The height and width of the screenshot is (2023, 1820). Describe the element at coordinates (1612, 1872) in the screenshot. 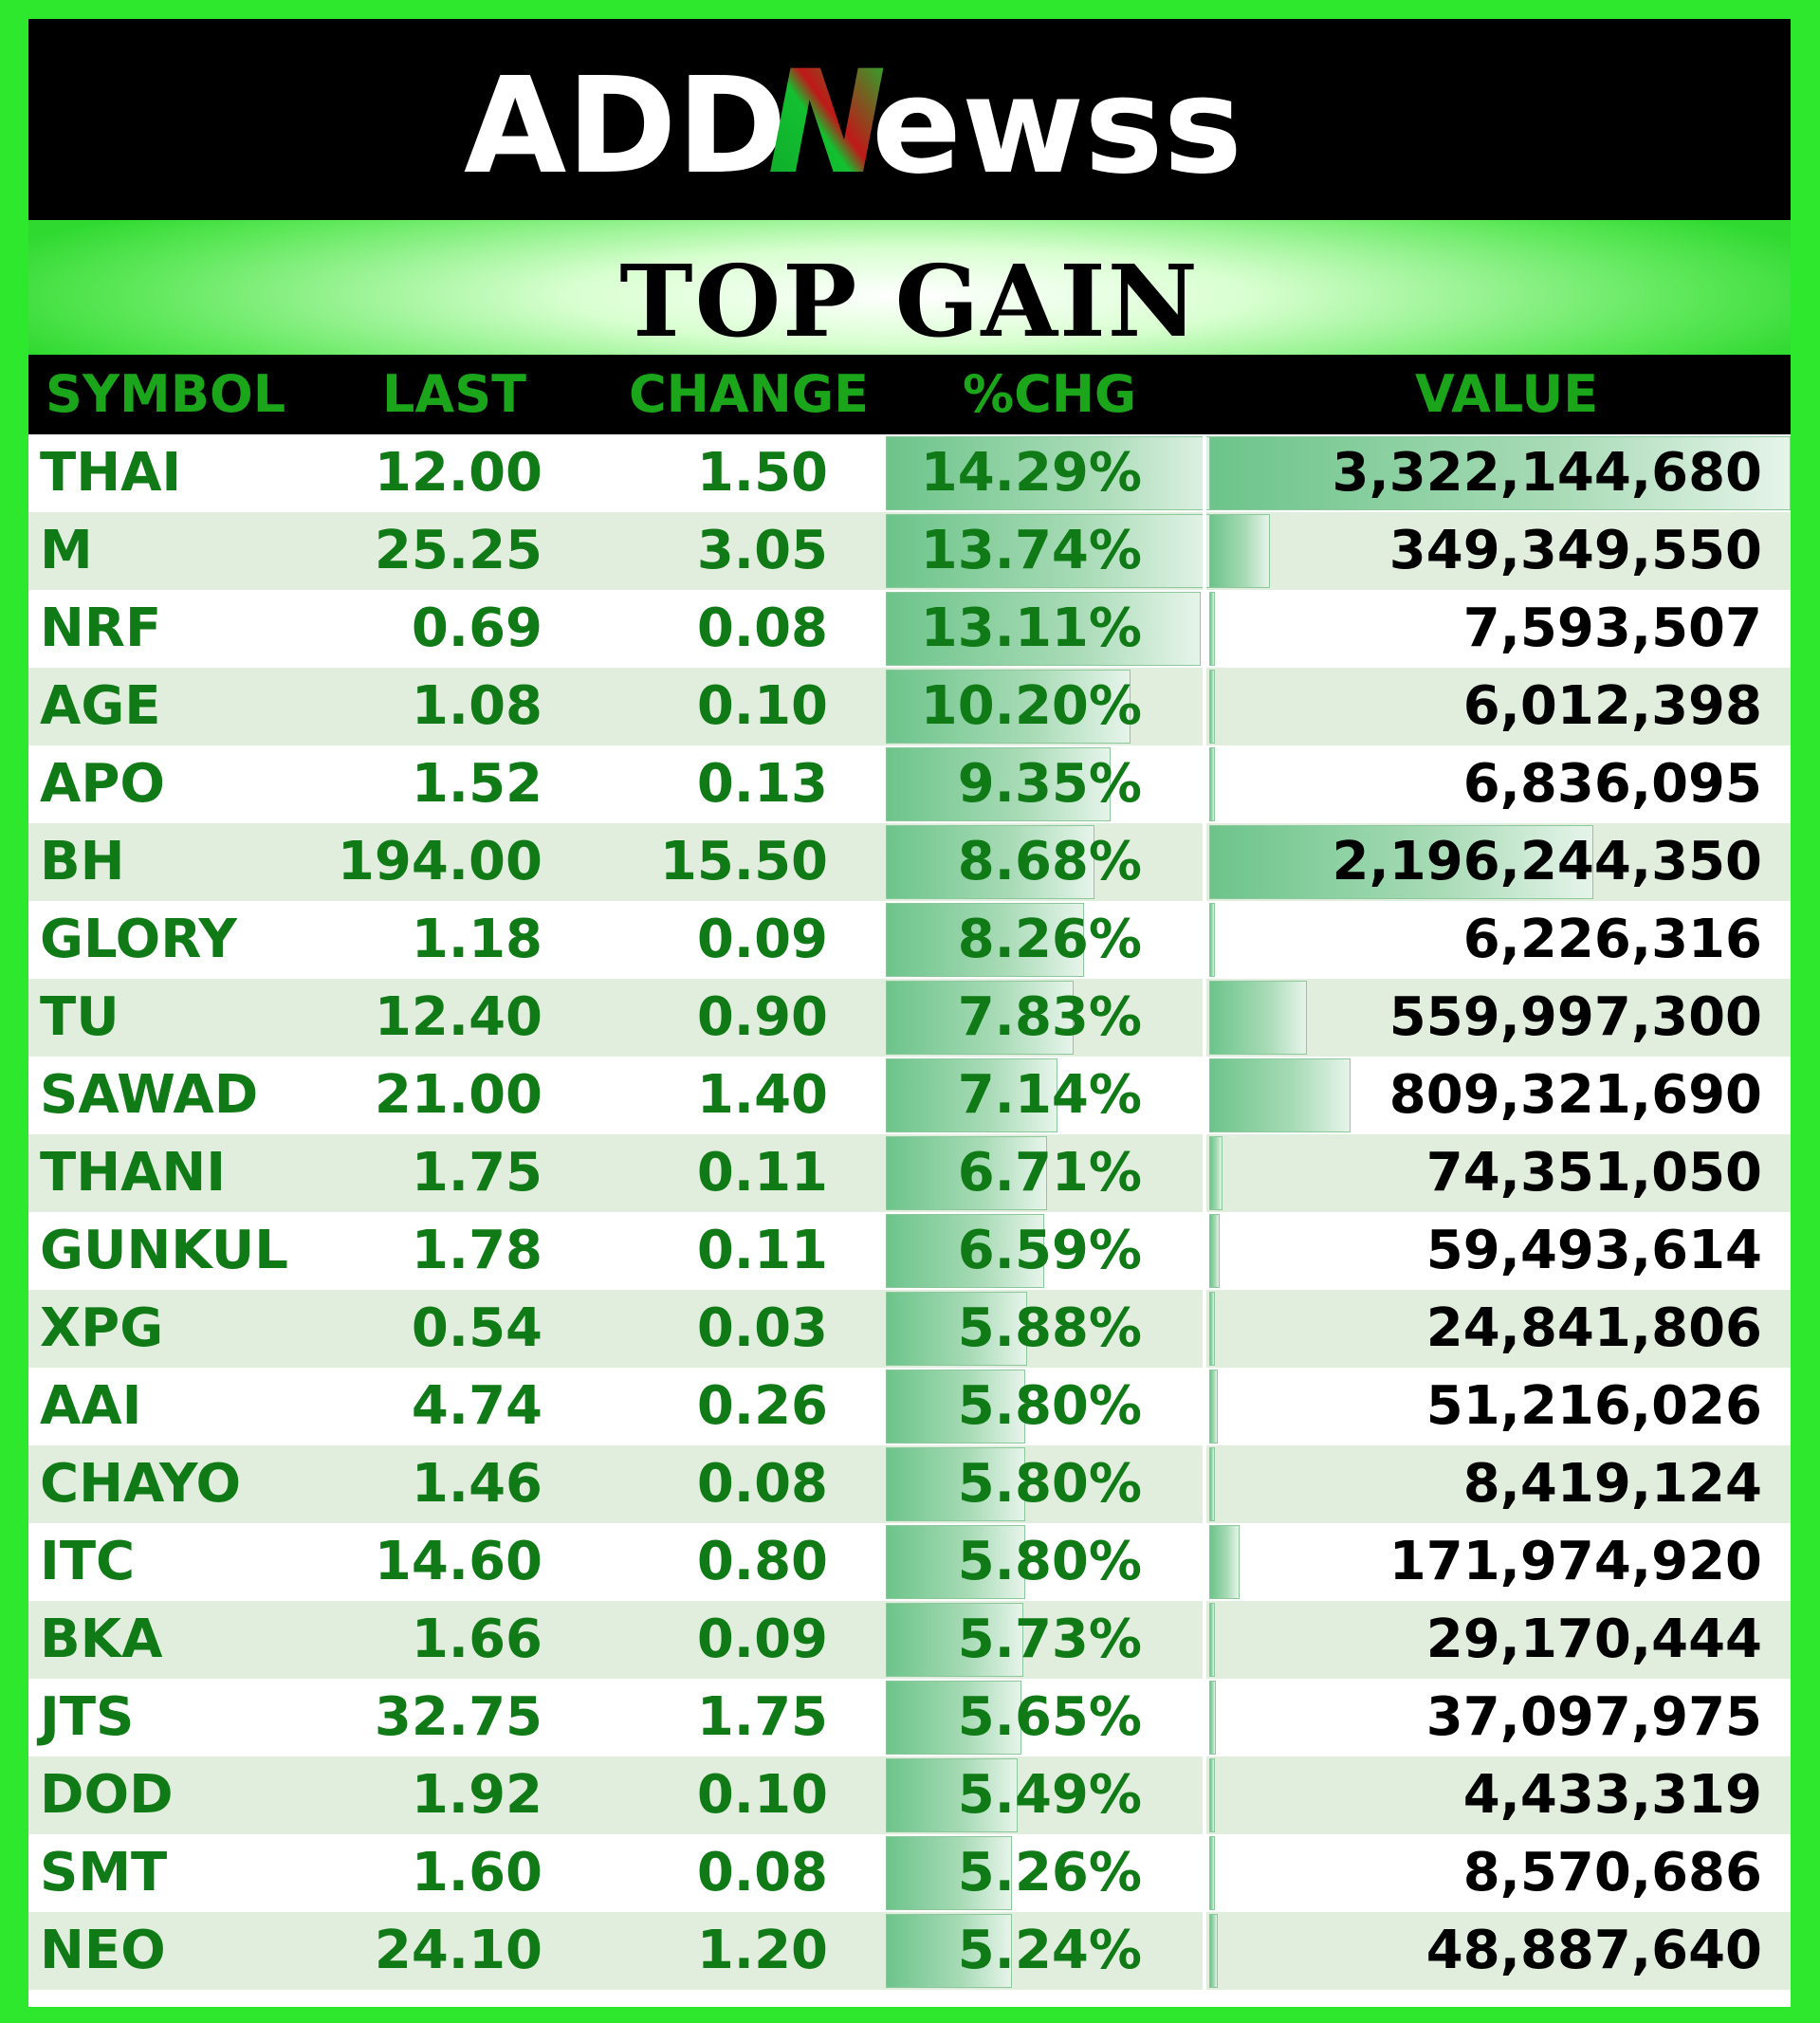

I see `cell-value: 8,570,686` at that location.